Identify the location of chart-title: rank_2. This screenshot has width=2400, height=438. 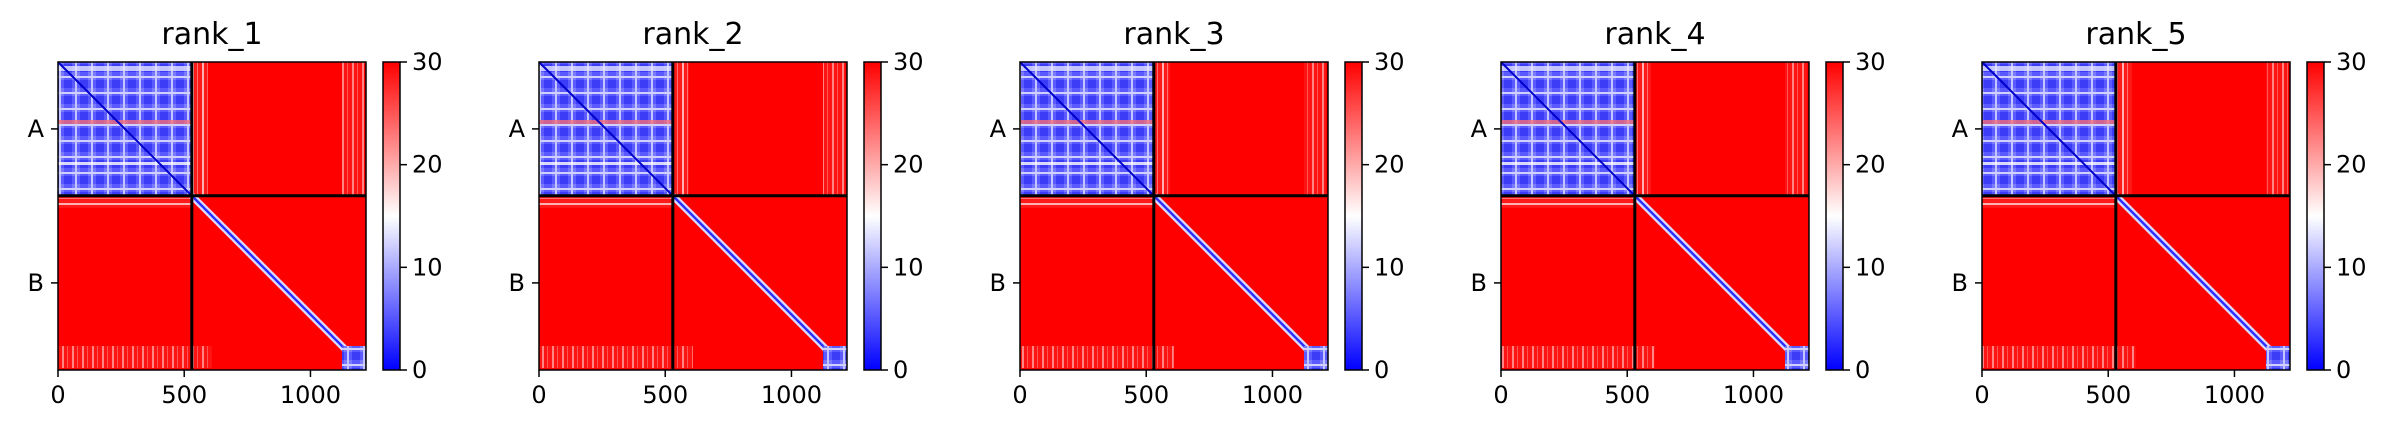
(692, 34).